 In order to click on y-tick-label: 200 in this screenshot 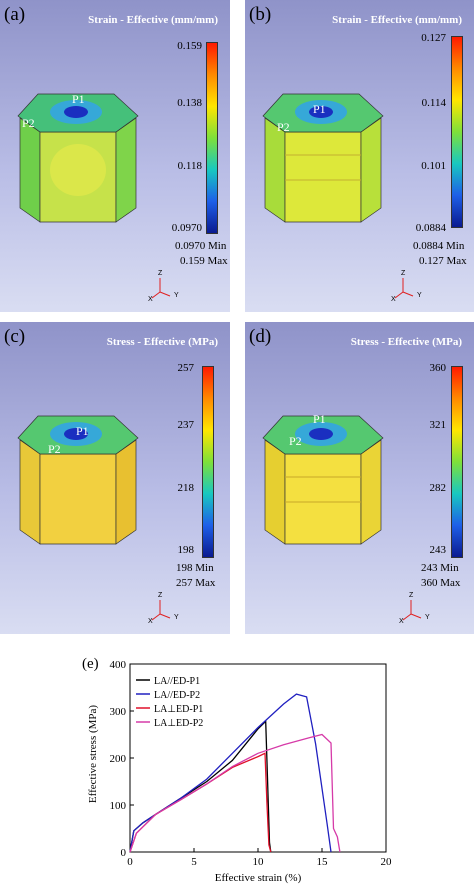, I will do `click(118, 759)`.